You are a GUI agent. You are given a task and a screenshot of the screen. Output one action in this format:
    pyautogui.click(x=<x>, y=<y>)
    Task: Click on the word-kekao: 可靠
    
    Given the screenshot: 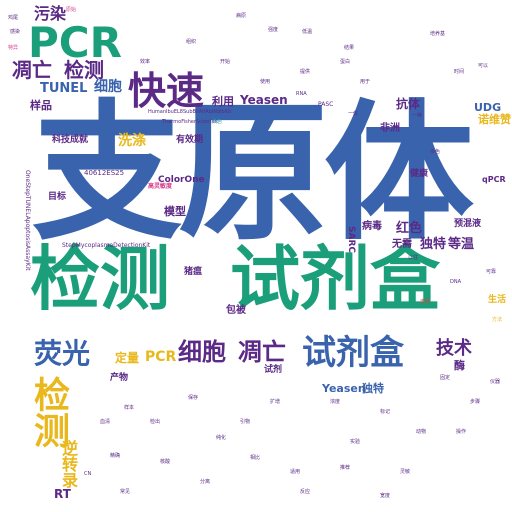 What is the action you would take?
    pyautogui.click(x=491, y=272)
    